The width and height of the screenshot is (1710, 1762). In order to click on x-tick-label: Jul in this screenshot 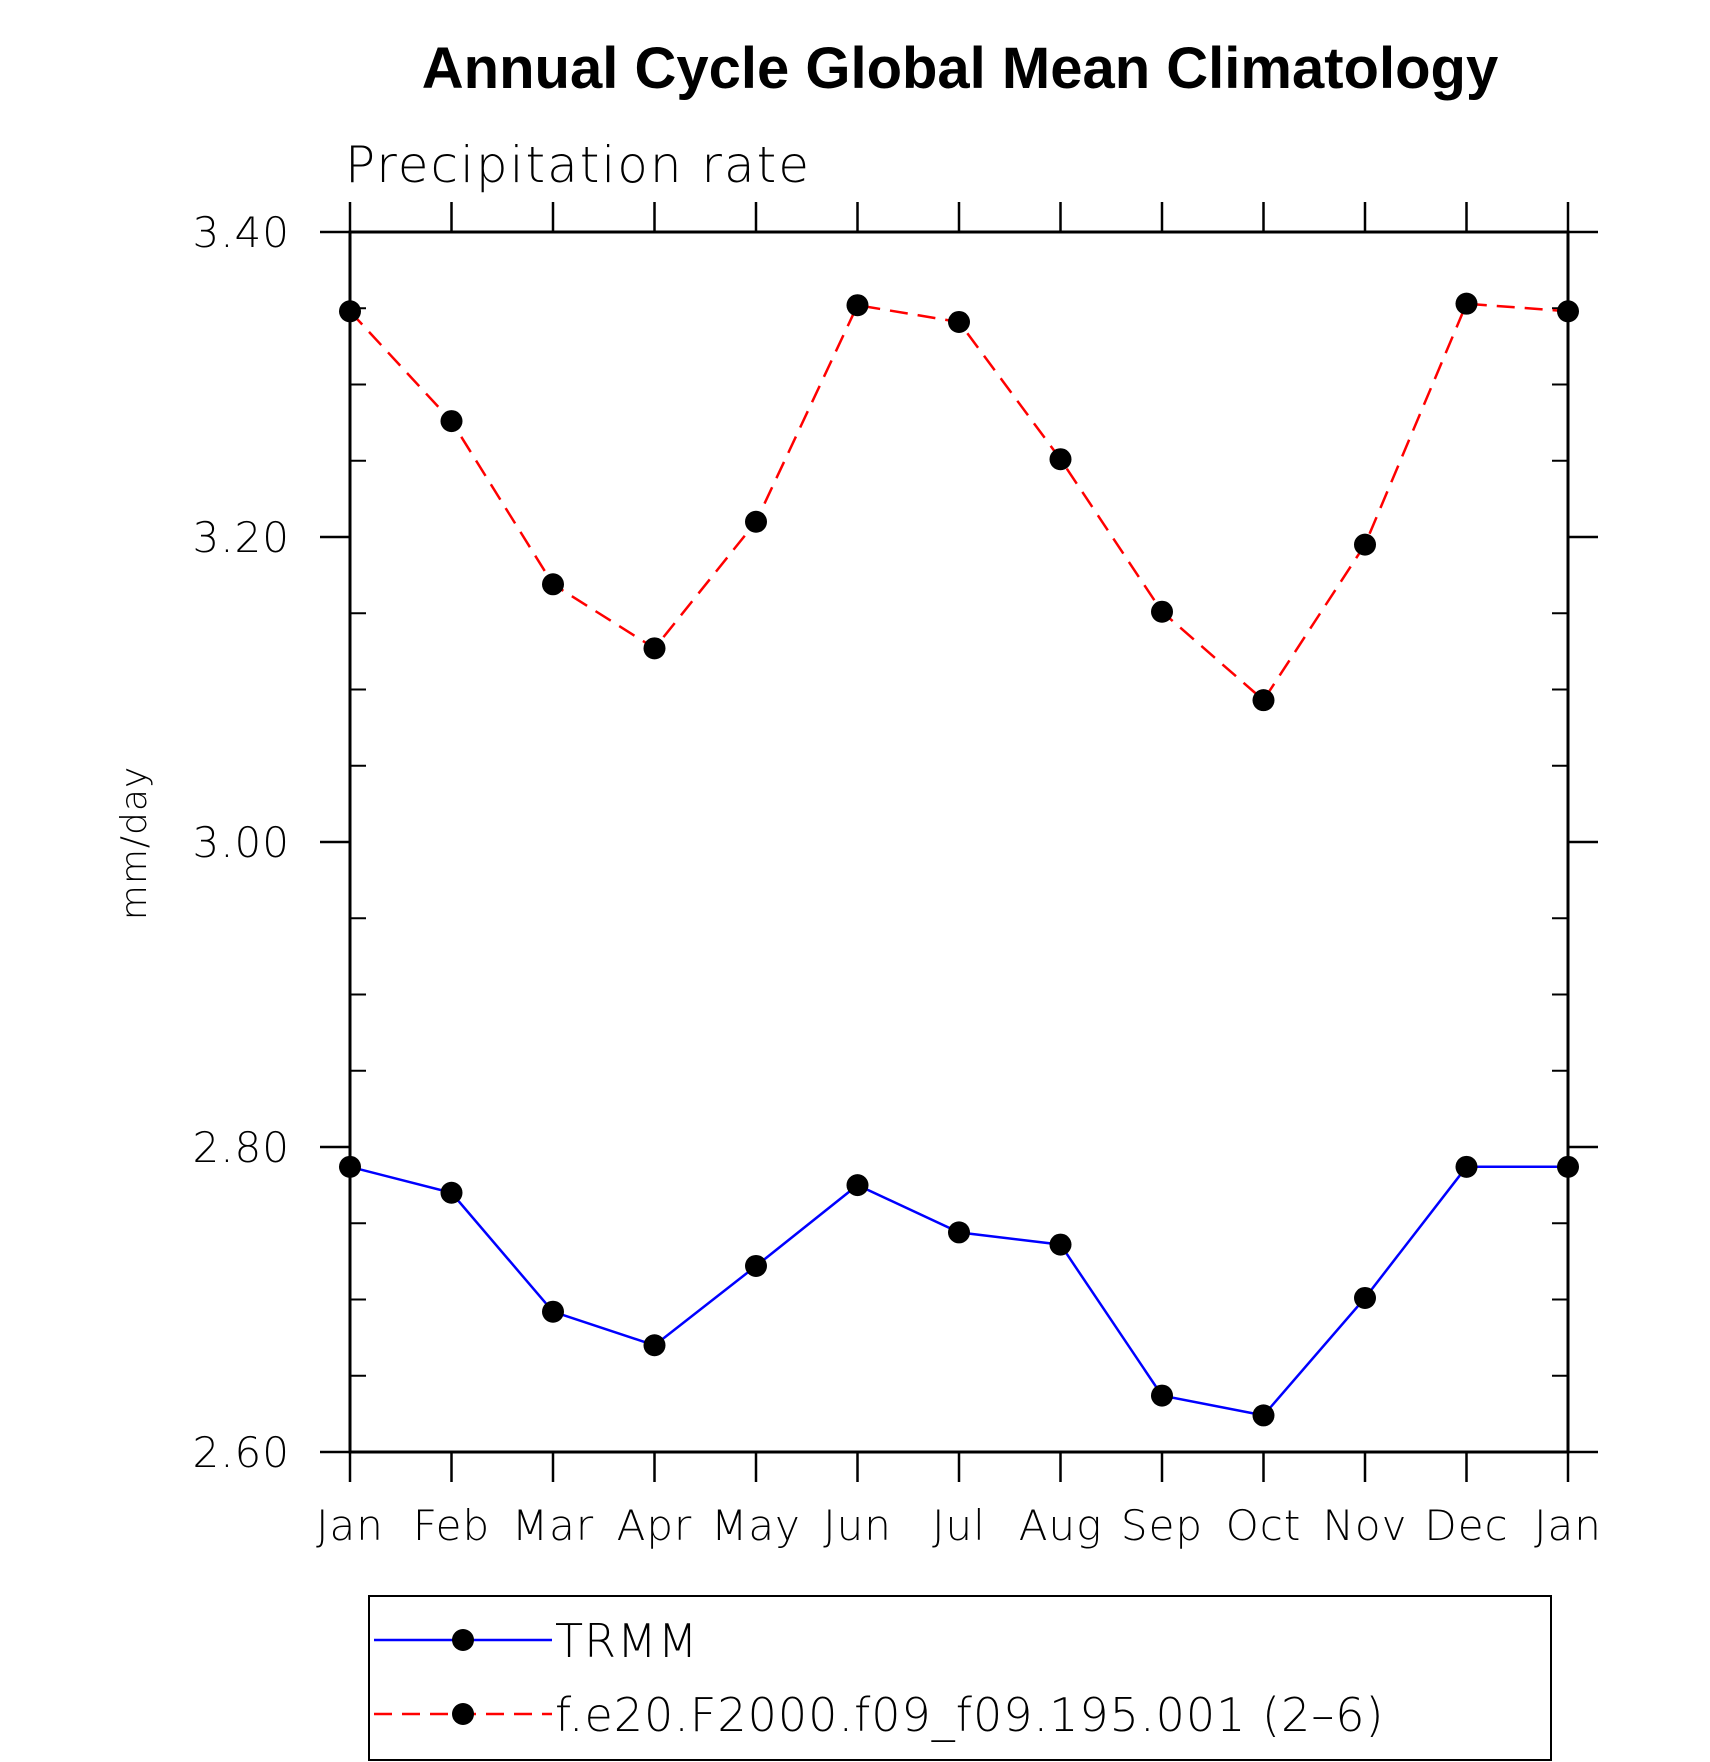, I will do `click(959, 1525)`.